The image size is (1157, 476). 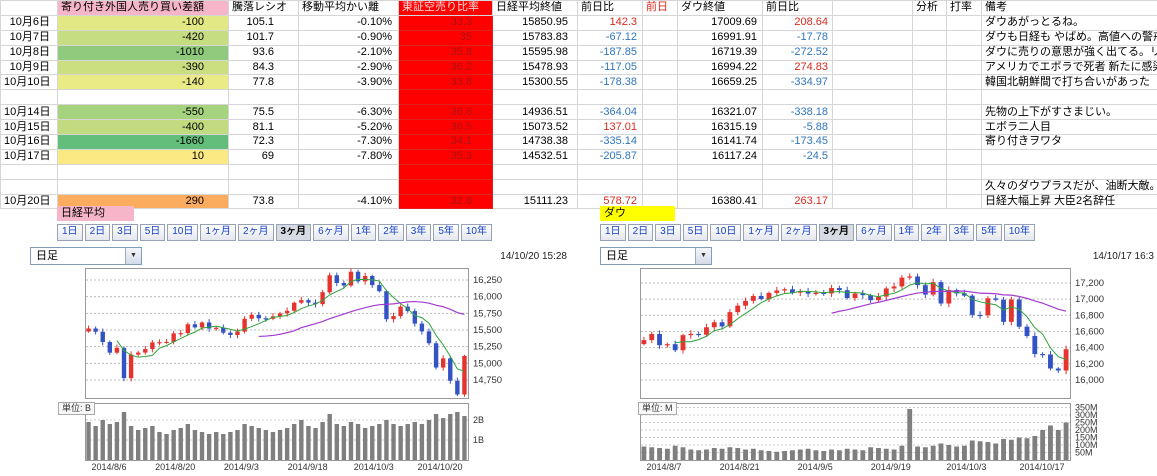 What do you see at coordinates (348, 127) in the screenshot?
I see `cell-kairi: -5.20%` at bounding box center [348, 127].